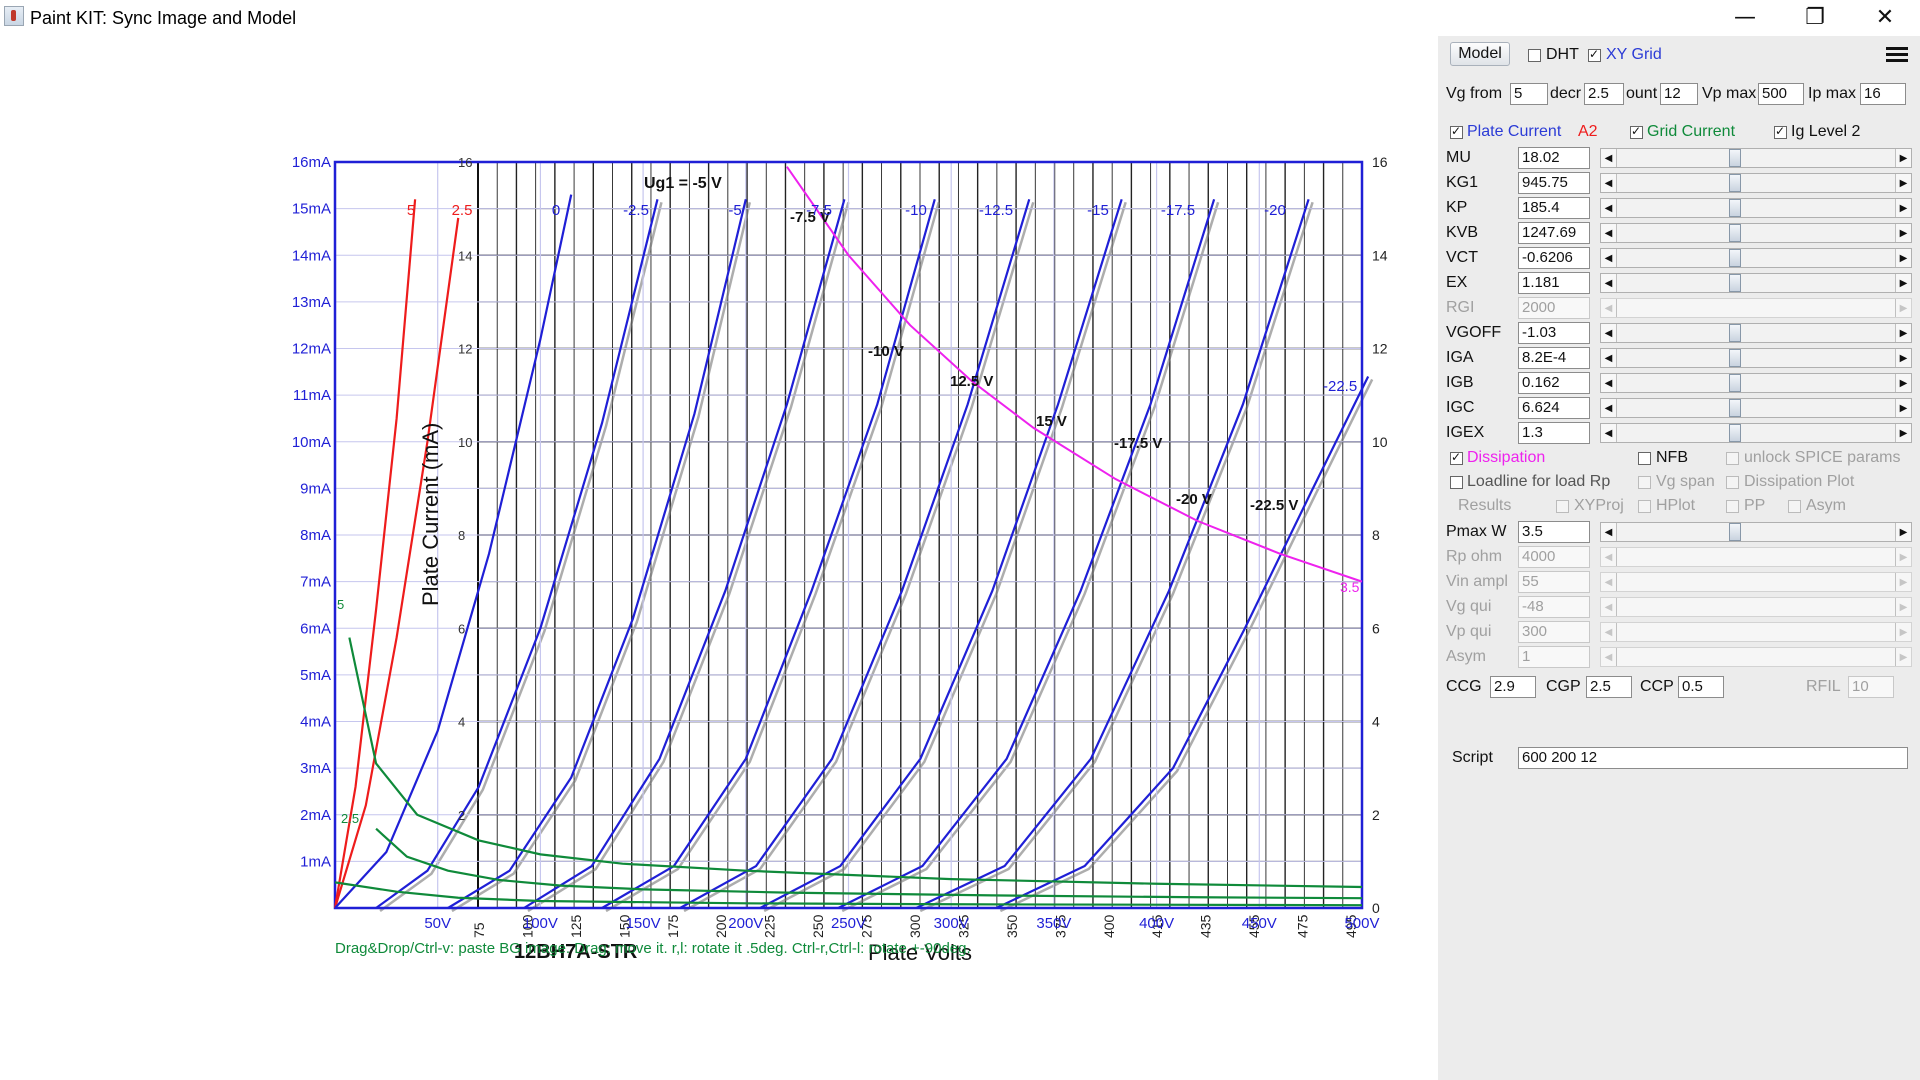 The image size is (1920, 1080). Describe the element at coordinates (1554, 557) in the screenshot. I see `load-field: 4000` at that location.